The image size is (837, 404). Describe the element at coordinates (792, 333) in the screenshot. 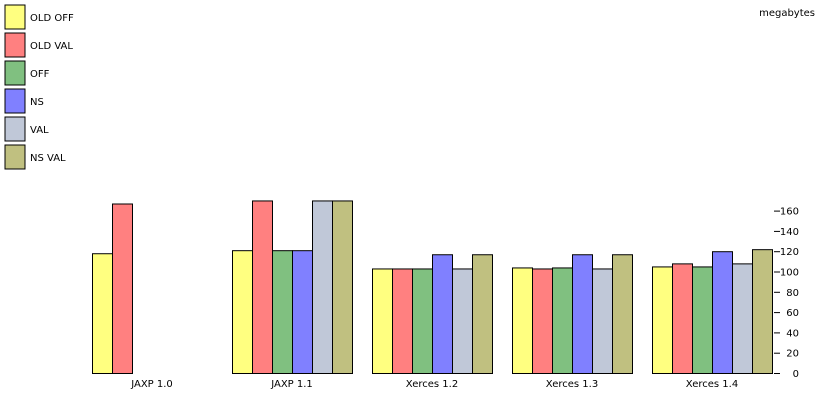

I see `y-tick-label-2: 40` at that location.